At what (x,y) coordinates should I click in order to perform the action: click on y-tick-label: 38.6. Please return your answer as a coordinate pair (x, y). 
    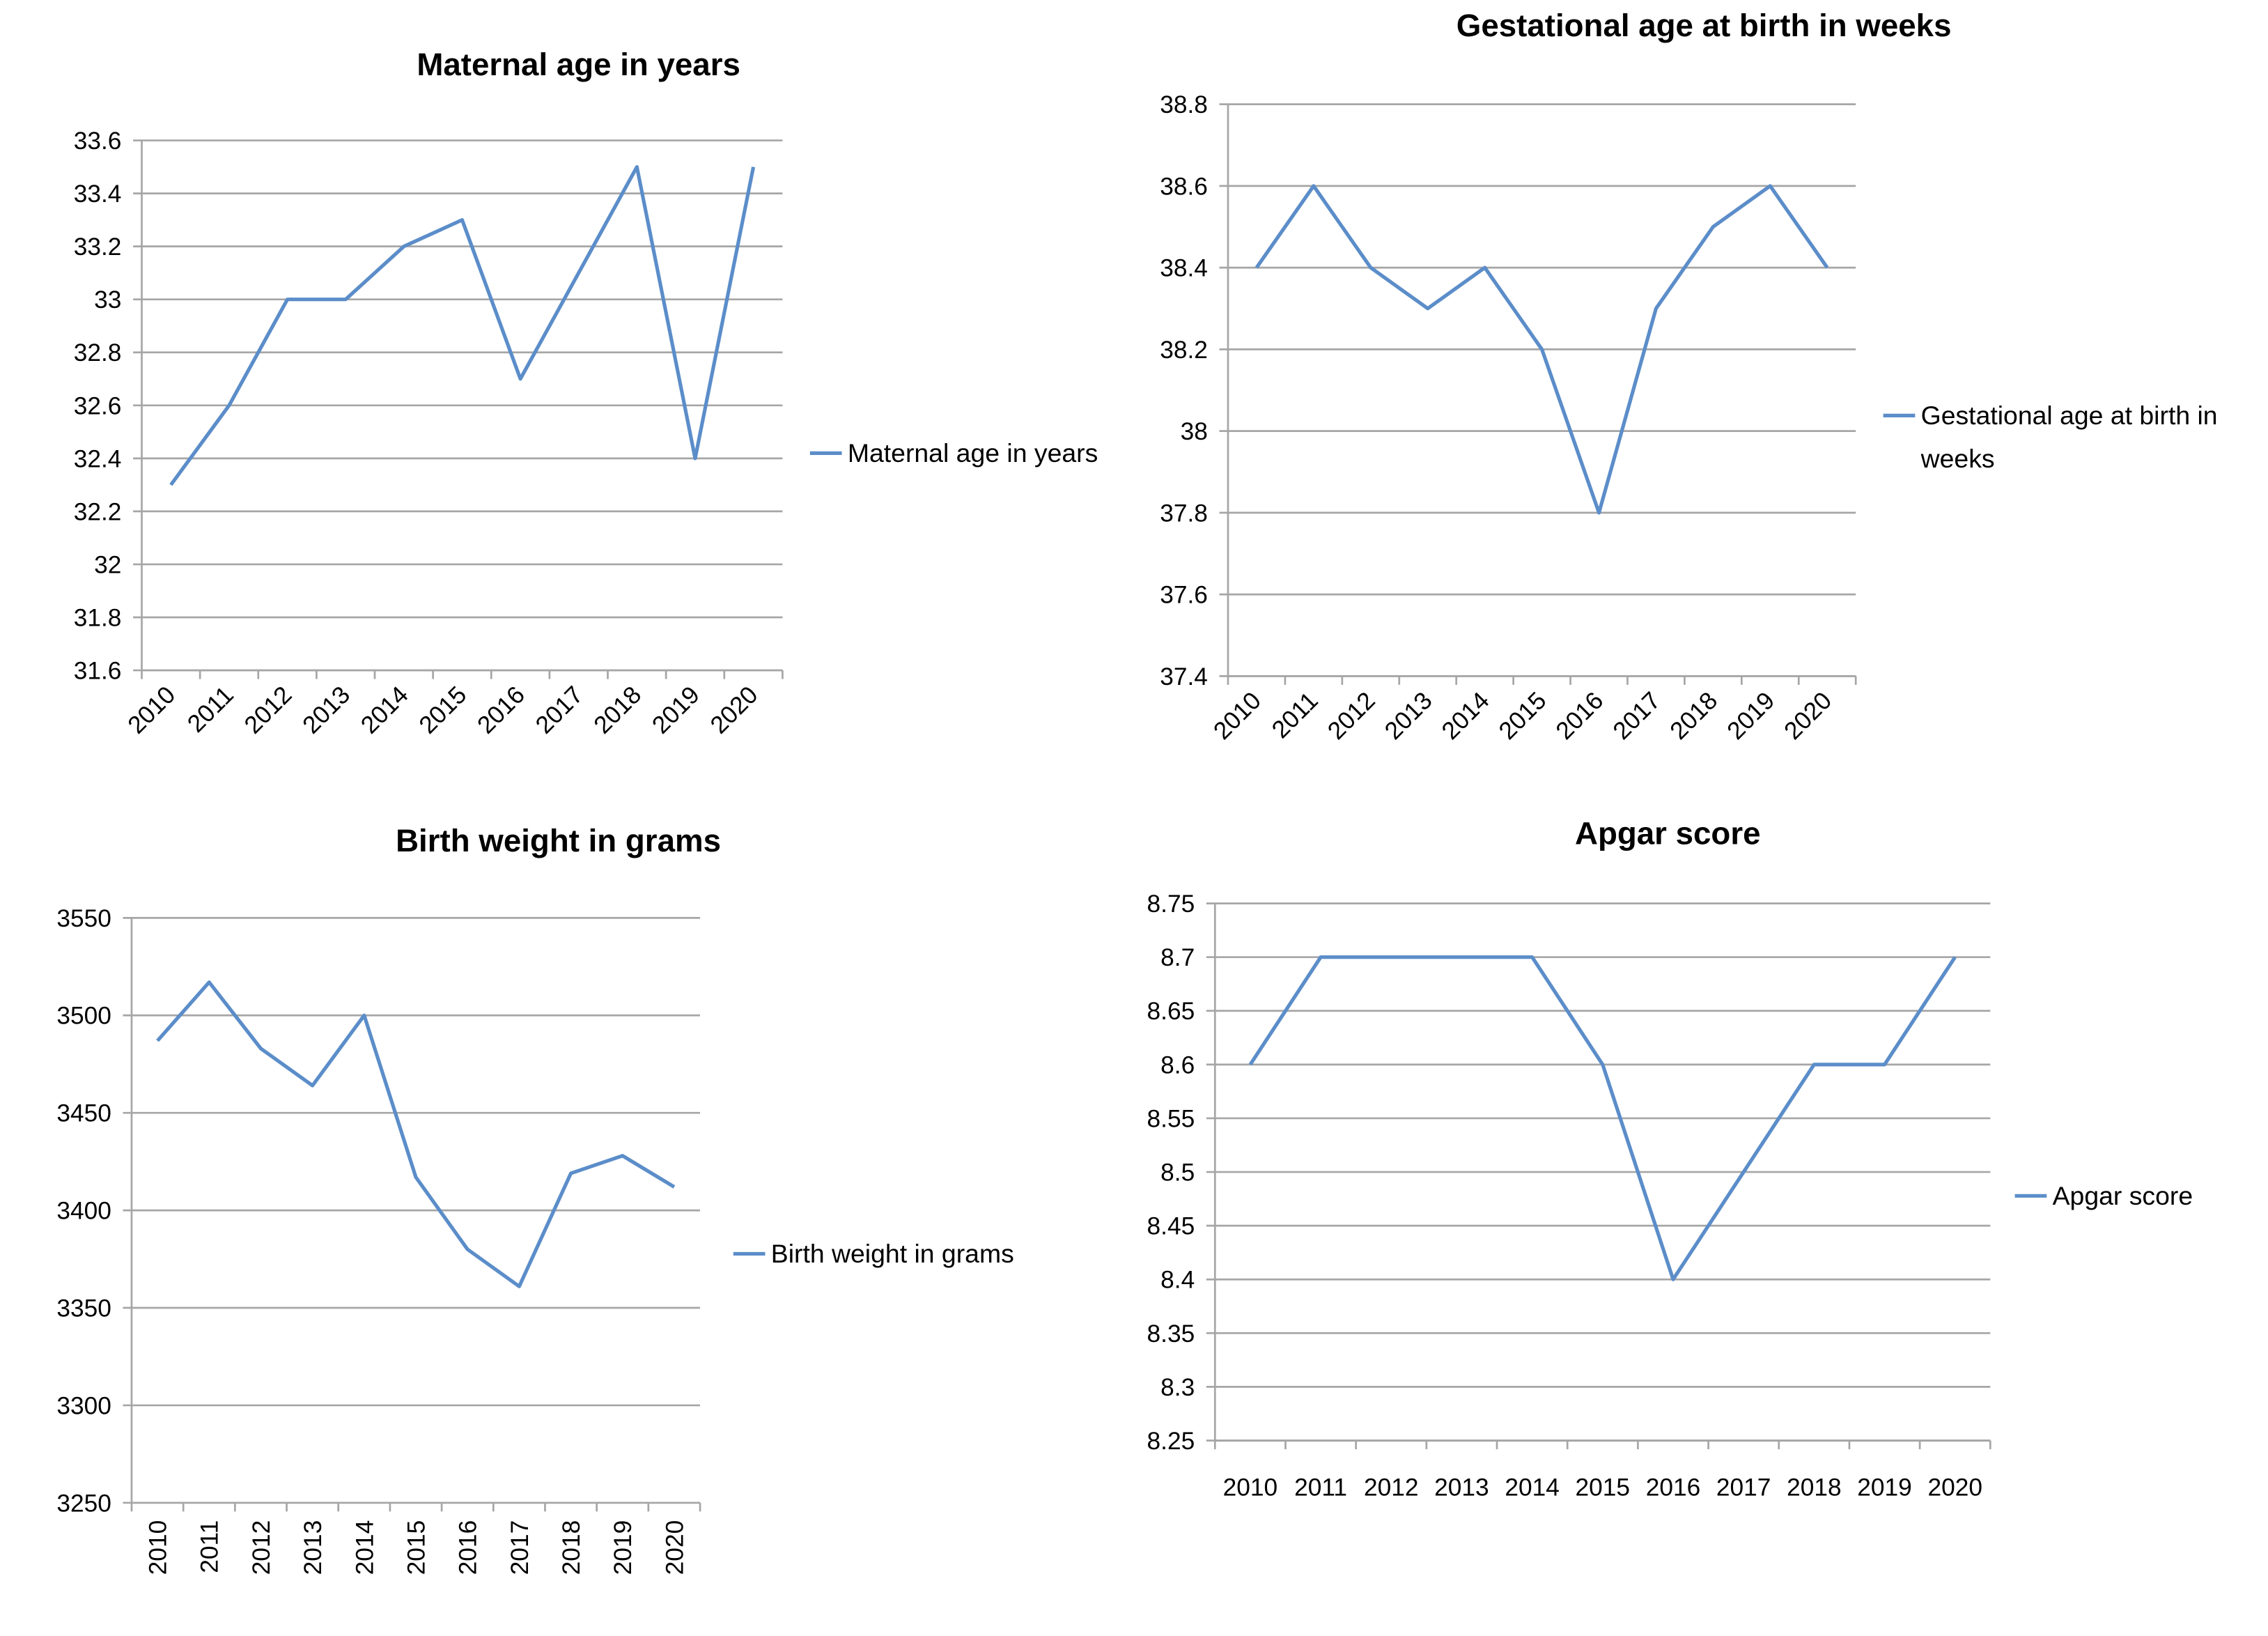
    Looking at the image, I should click on (1184, 186).